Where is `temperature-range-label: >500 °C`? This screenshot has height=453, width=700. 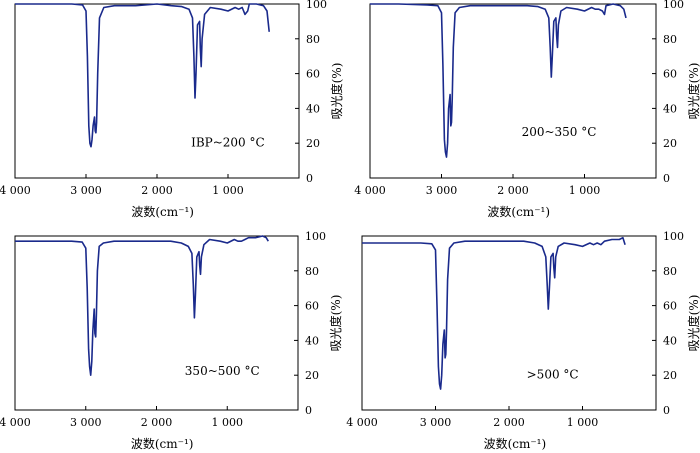
temperature-range-label: >500 °C is located at coordinates (553, 375).